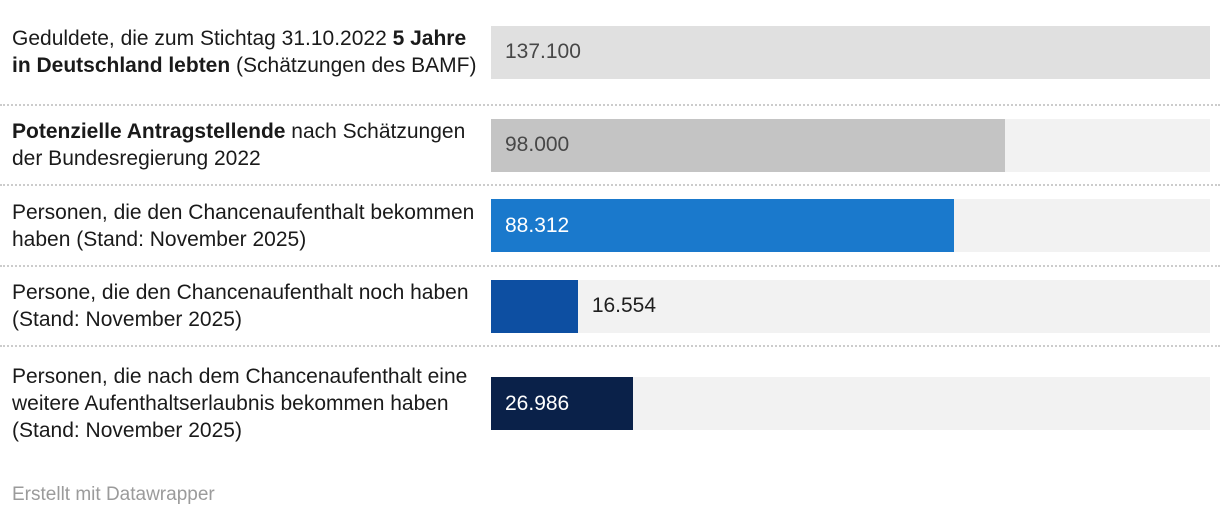  What do you see at coordinates (113, 494) in the screenshot?
I see `datawrapper-attribution-link: Erstellt mit Datawrapper` at bounding box center [113, 494].